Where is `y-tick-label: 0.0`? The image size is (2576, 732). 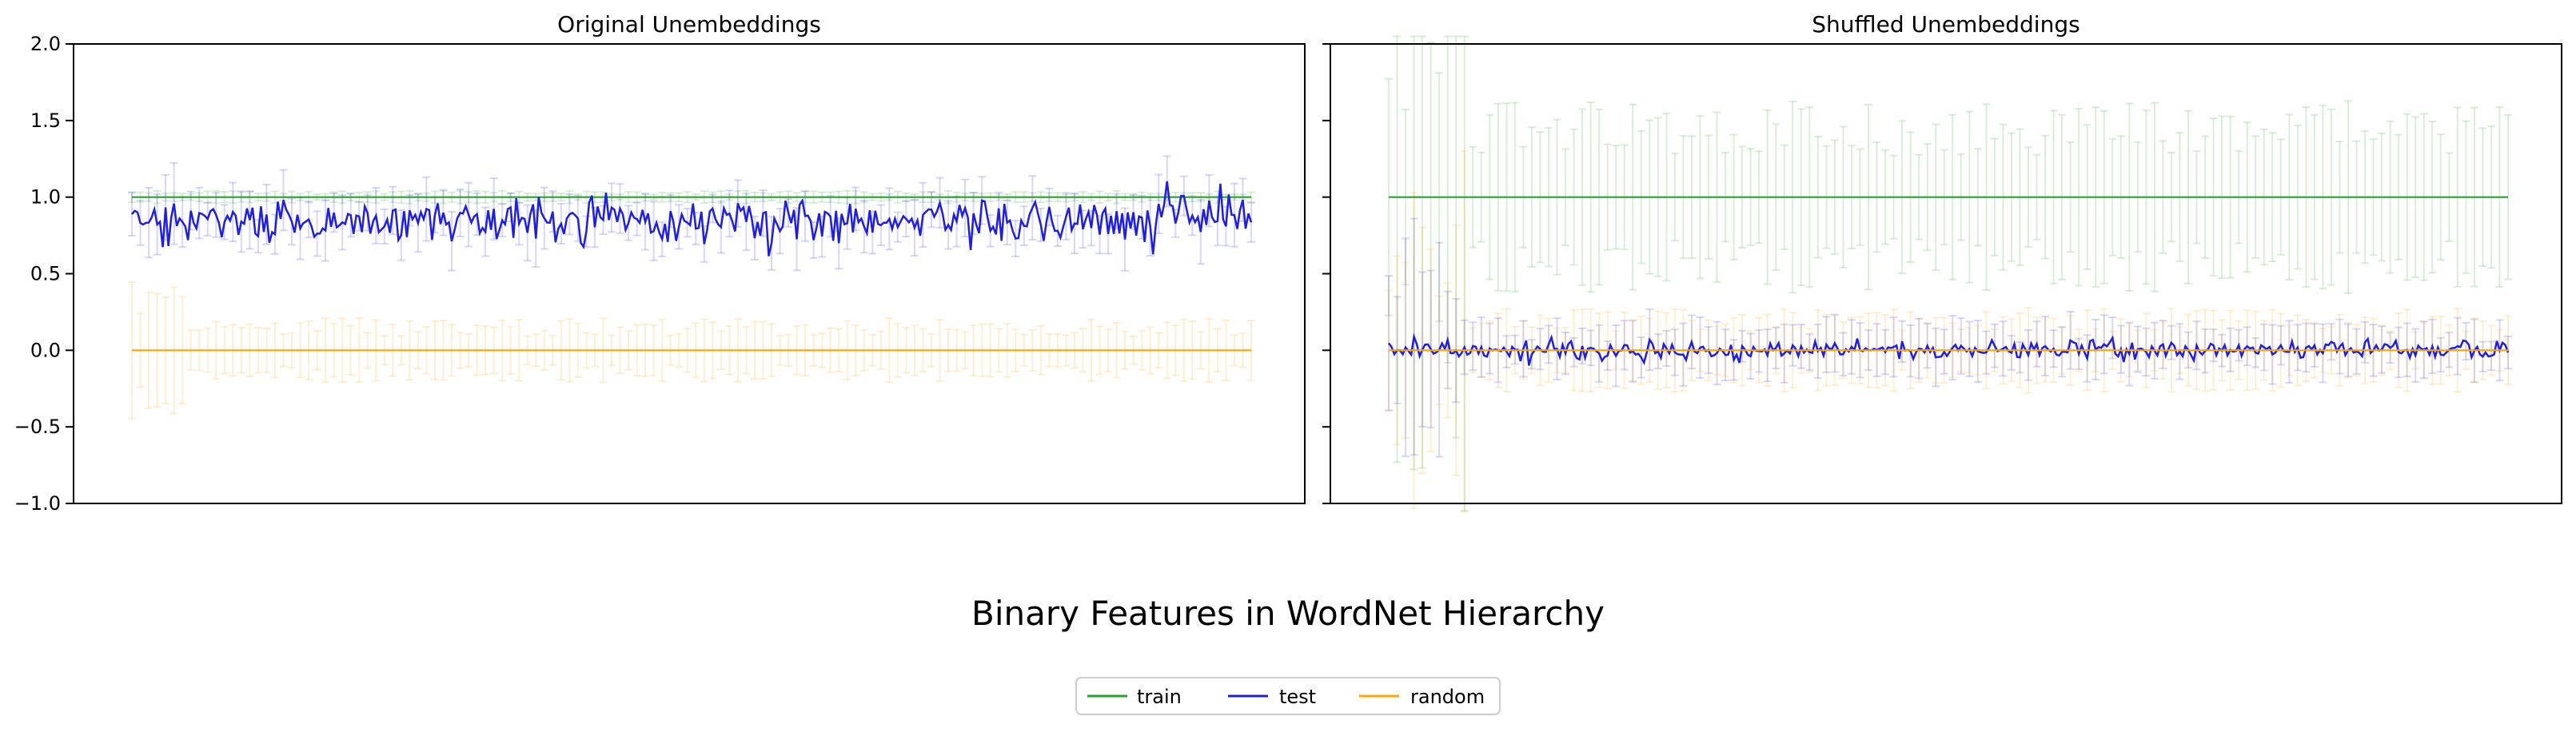
y-tick-label: 0.0 is located at coordinates (46, 350).